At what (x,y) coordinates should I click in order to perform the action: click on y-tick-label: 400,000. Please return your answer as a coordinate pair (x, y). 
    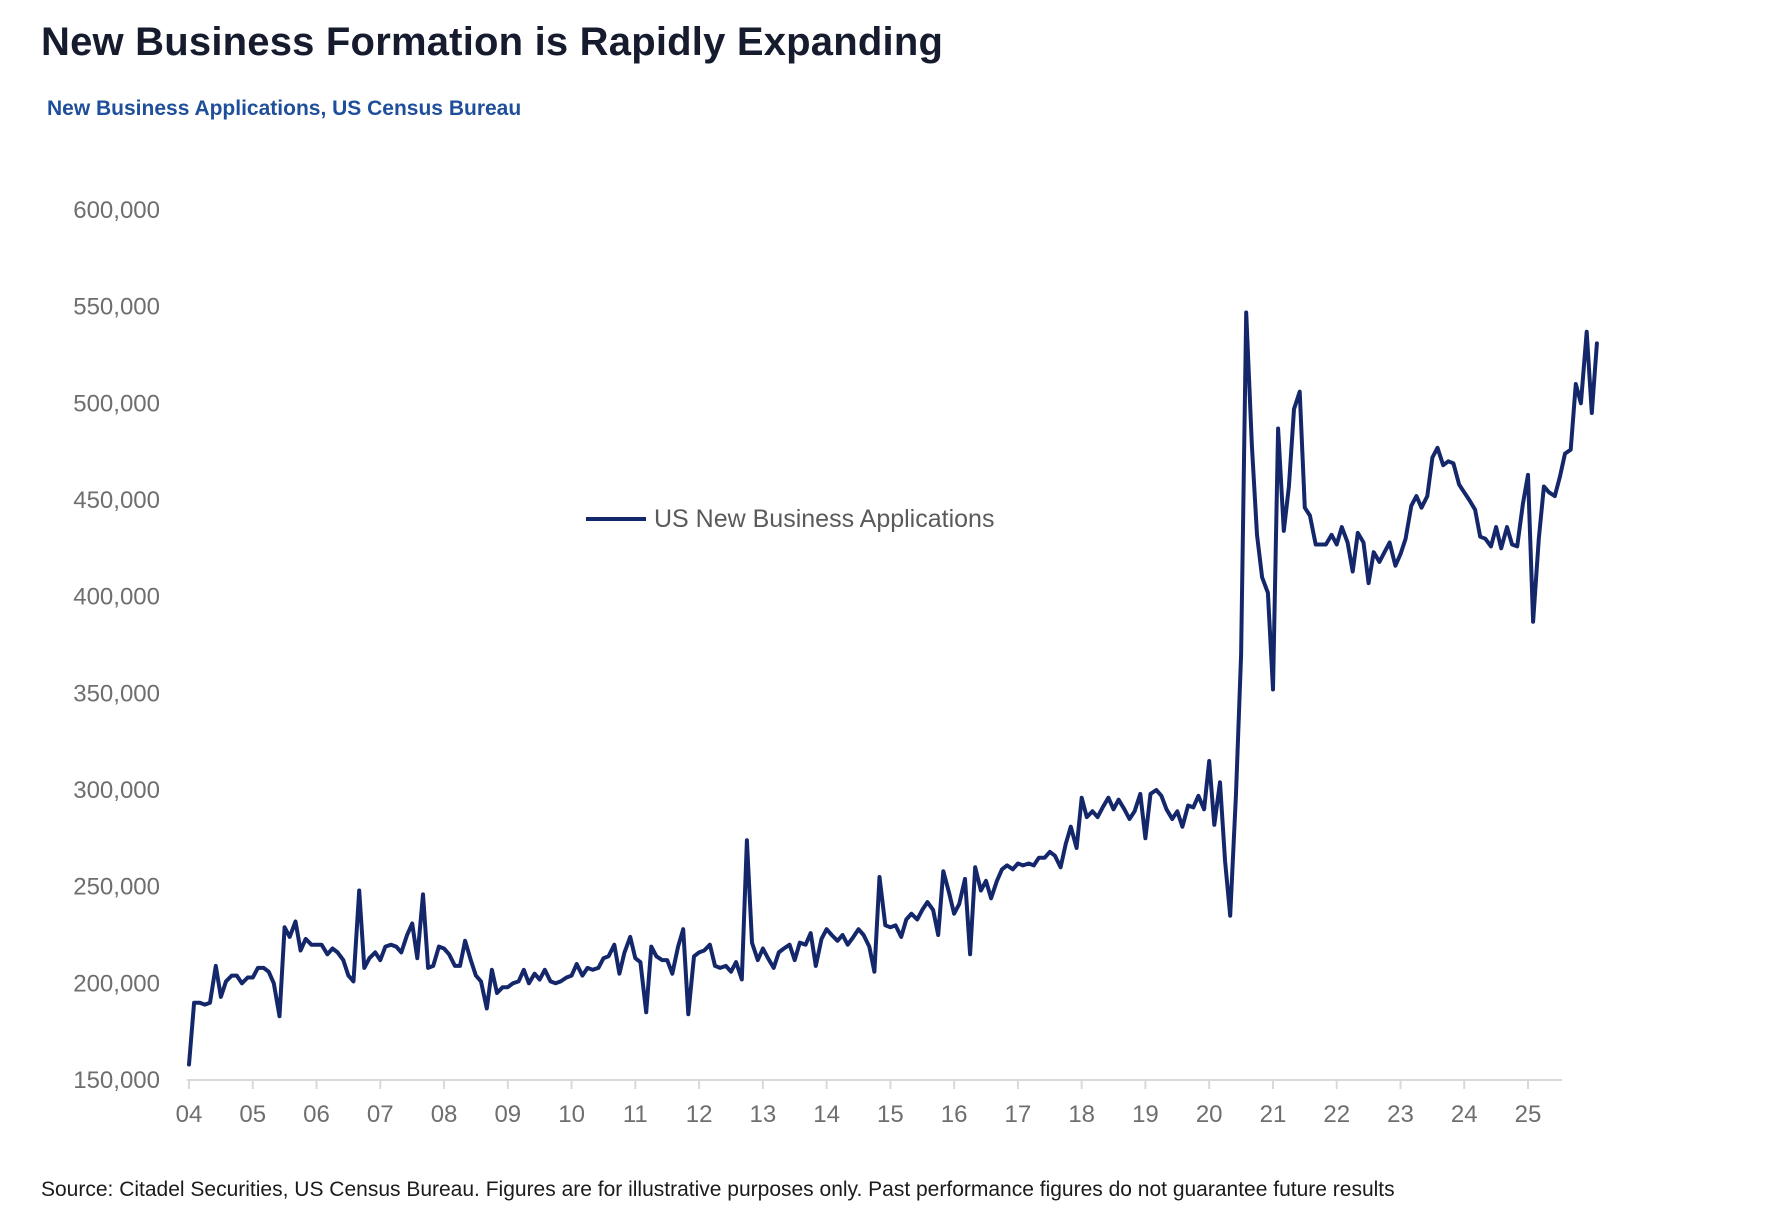
    Looking at the image, I should click on (116, 597).